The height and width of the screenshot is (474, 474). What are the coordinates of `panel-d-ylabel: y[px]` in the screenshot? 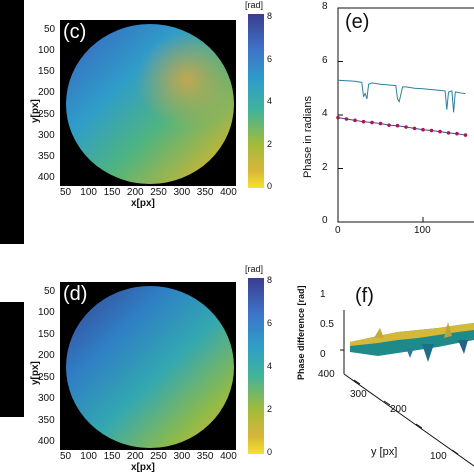 It's located at (35, 373).